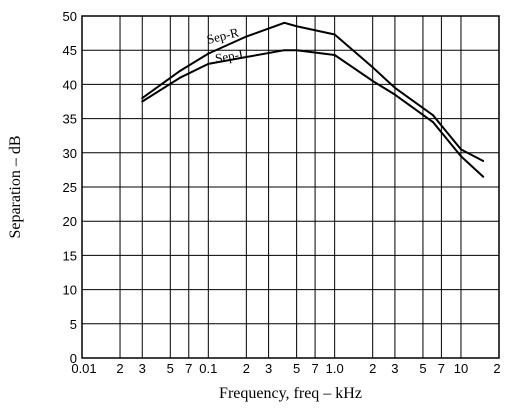 The image size is (505, 408). Describe the element at coordinates (70, 84) in the screenshot. I see `y-tick-label: 40` at that location.